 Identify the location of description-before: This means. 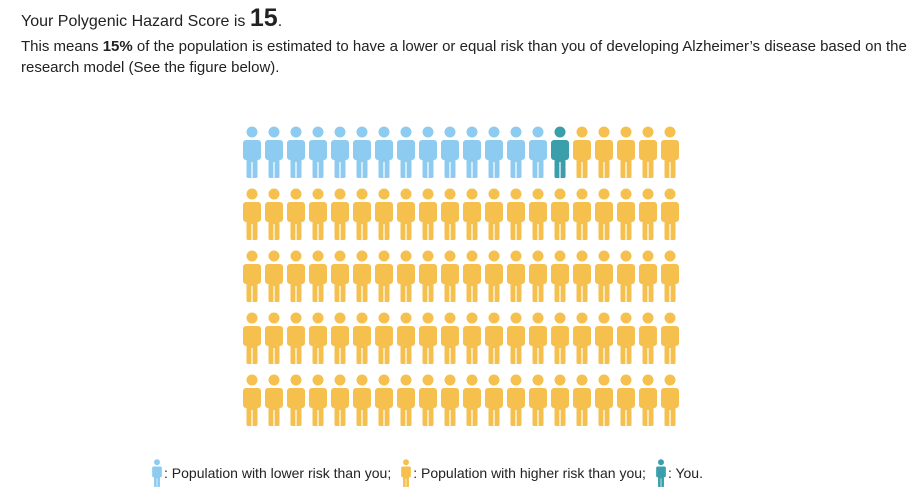
(60, 46).